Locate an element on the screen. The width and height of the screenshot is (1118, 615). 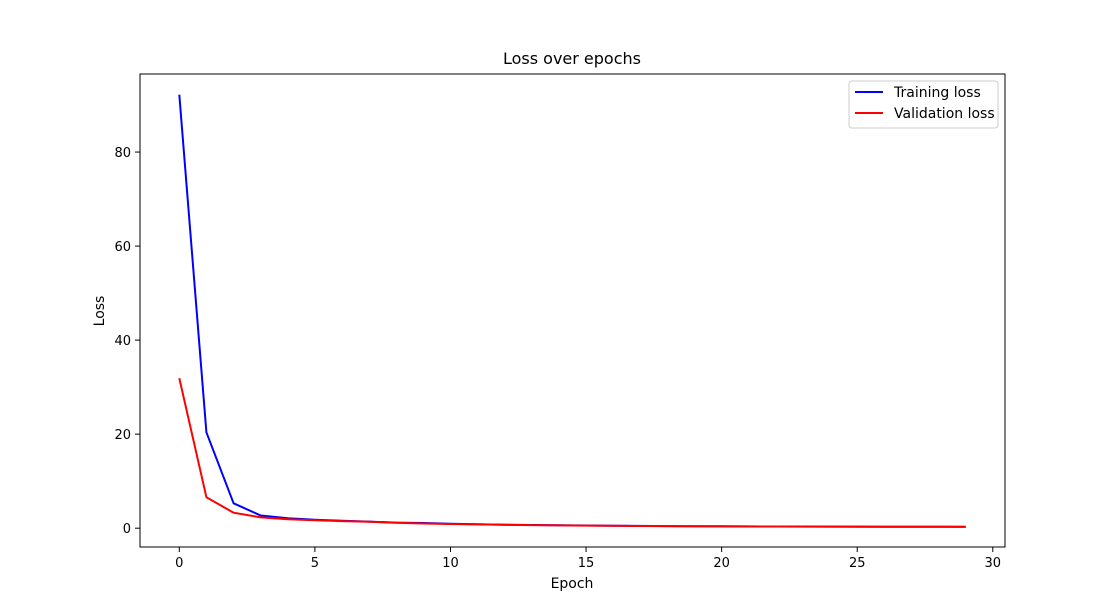
legend: Training loss Validation loss is located at coordinates (923, 104).